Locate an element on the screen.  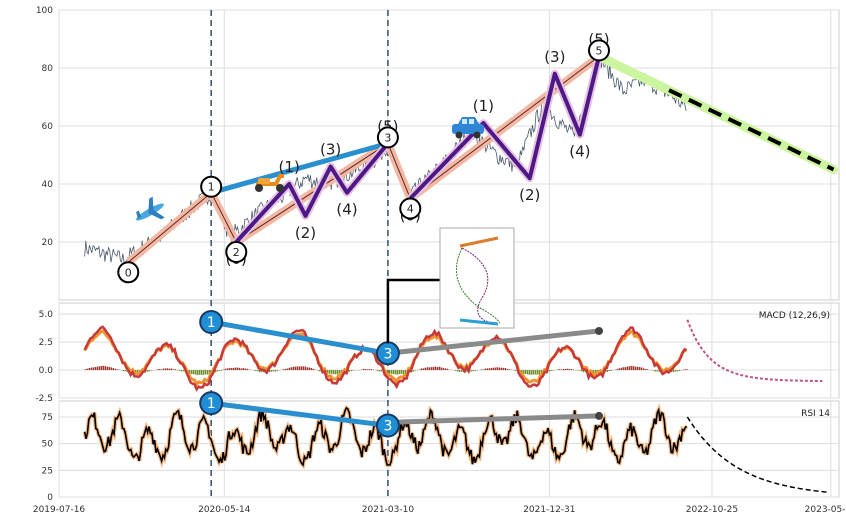
rsi-blue-divergence is located at coordinates (299, 414).